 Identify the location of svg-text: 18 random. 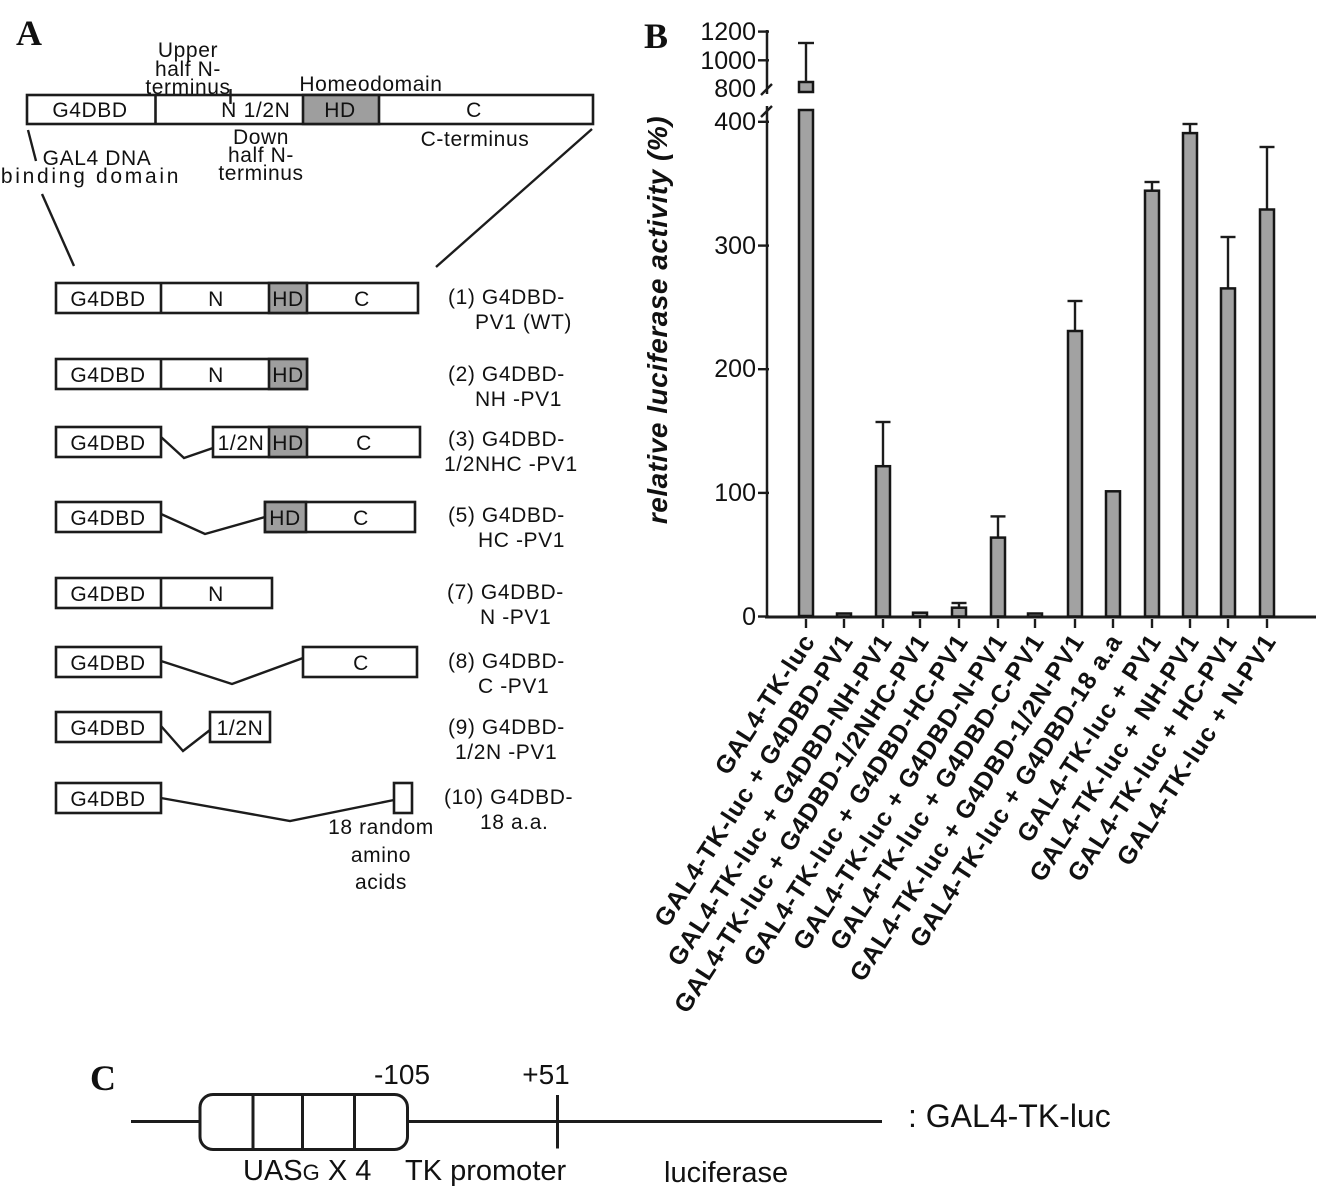
(381, 827).